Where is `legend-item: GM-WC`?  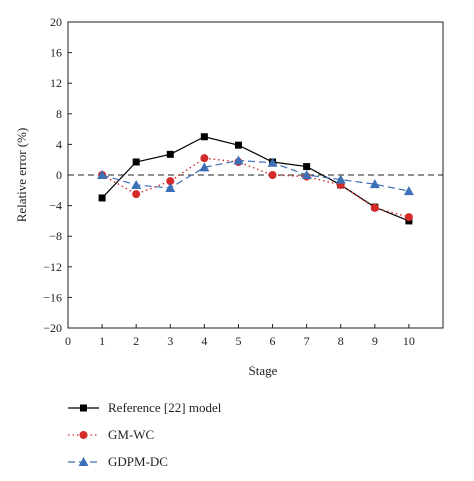 legend-item: GM-WC is located at coordinates (111, 434).